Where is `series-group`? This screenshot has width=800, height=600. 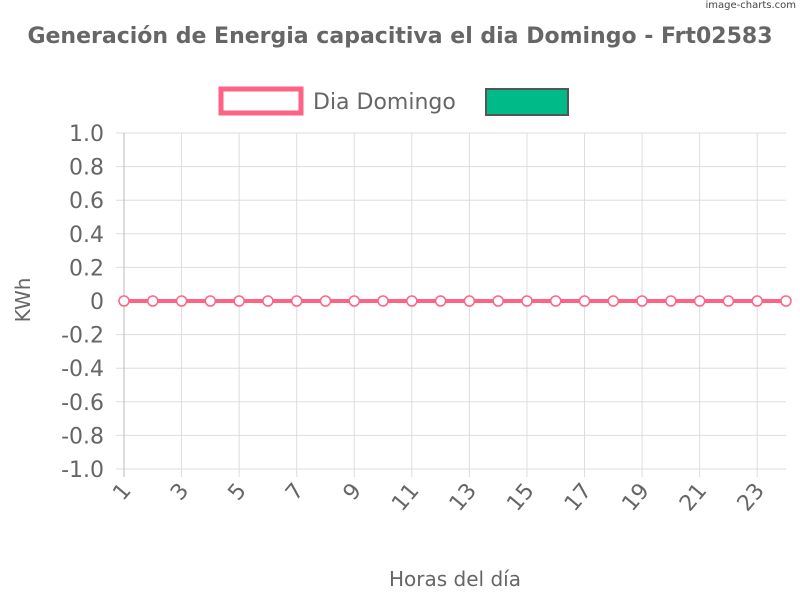 series-group is located at coordinates (455, 301).